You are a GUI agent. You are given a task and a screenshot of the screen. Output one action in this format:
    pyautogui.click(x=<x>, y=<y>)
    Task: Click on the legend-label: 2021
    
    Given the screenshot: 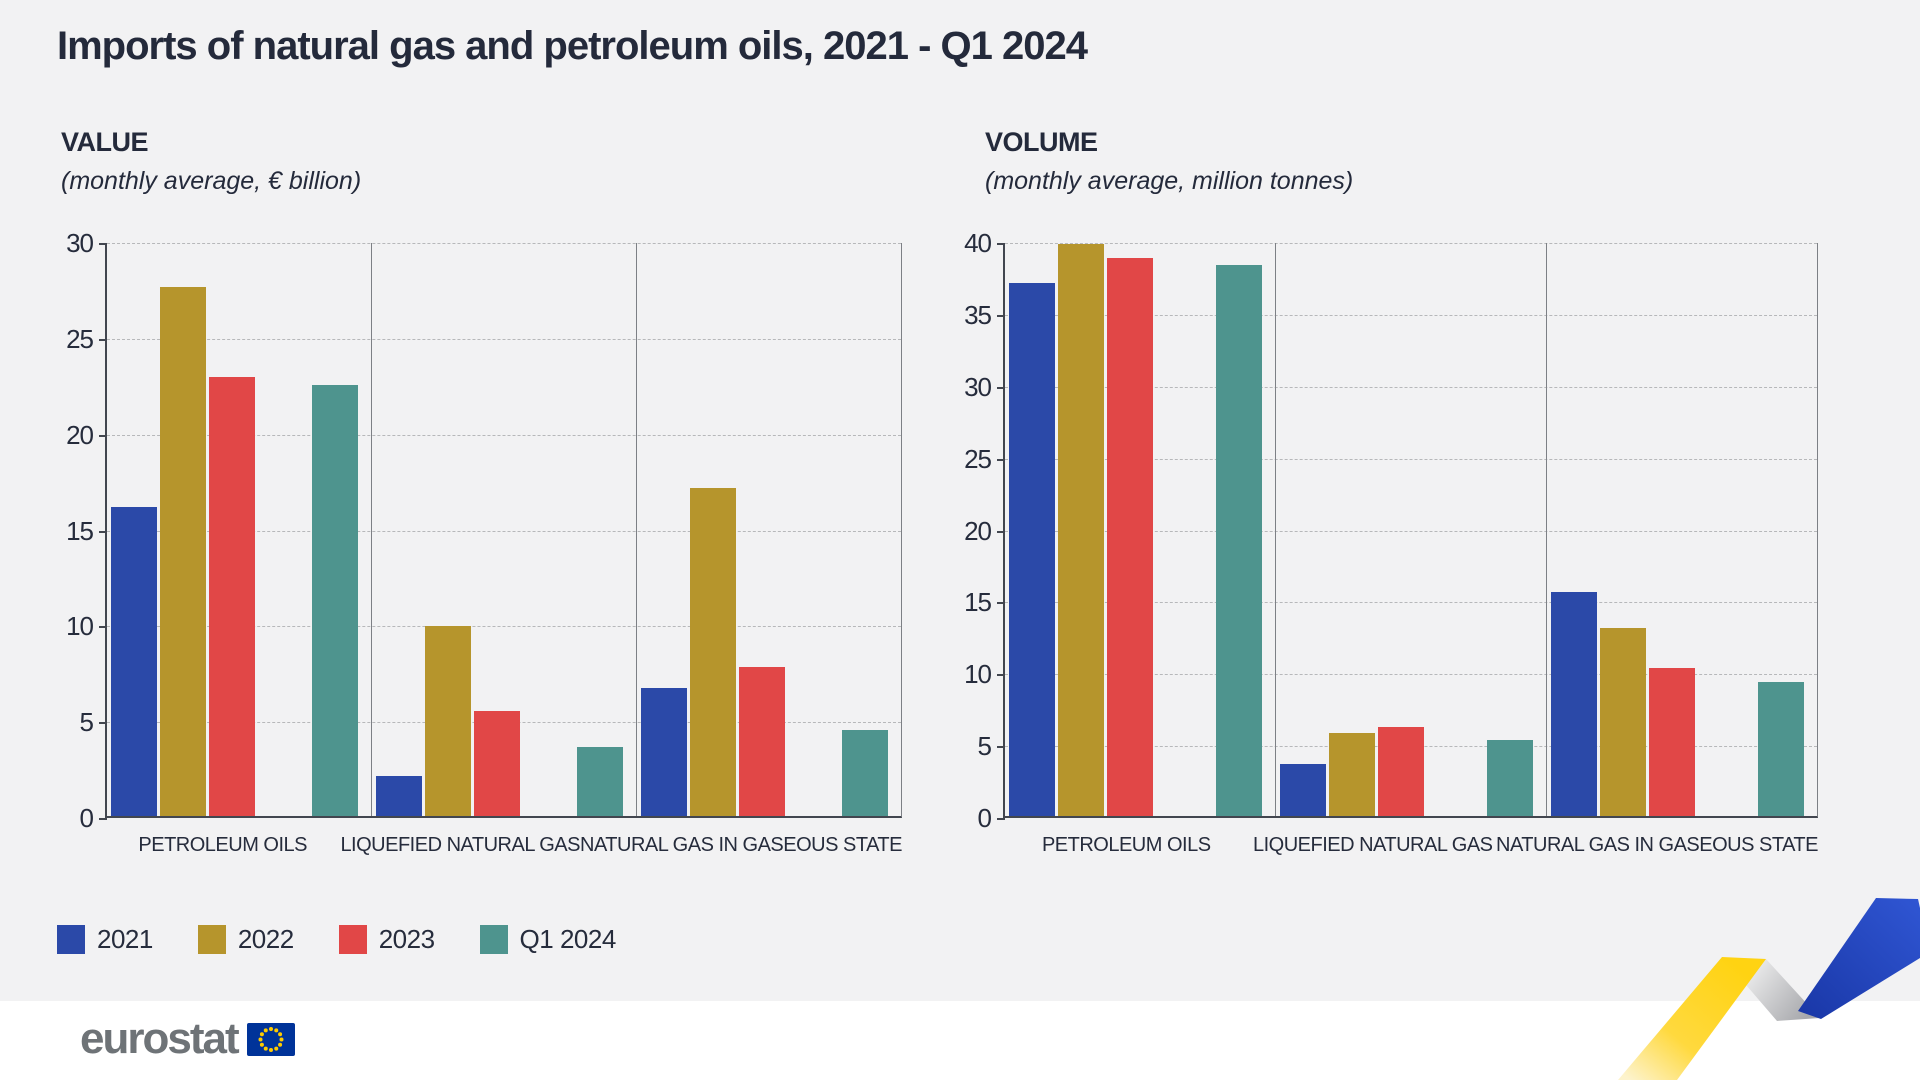 What is the action you would take?
    pyautogui.click(x=125, y=939)
    